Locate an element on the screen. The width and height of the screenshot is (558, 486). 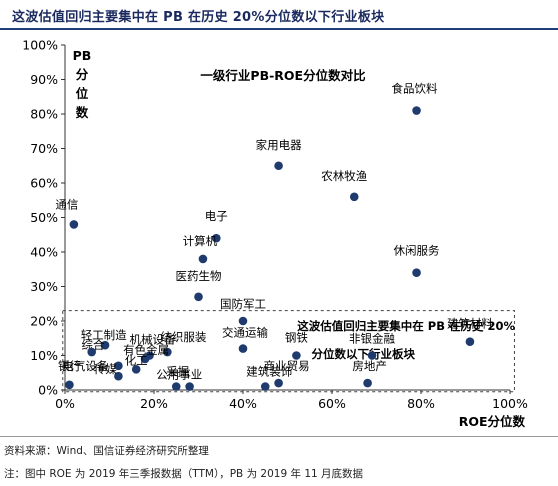
y-tick-label: 50% is located at coordinates (44, 217).